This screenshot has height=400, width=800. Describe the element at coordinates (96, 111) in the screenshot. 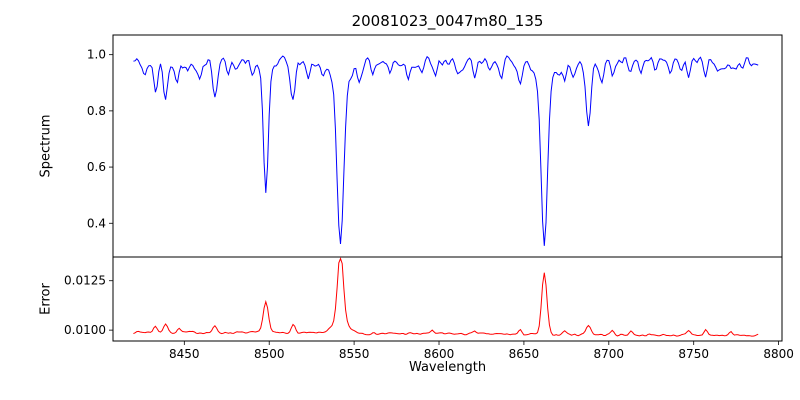

I see `spectrum-y-tick-label: 0.8` at that location.